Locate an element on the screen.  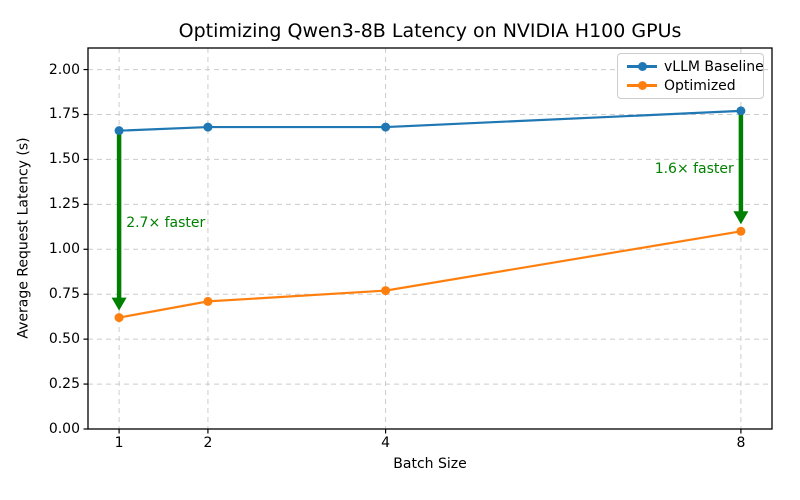
x-tick-label: 8 is located at coordinates (741, 443).